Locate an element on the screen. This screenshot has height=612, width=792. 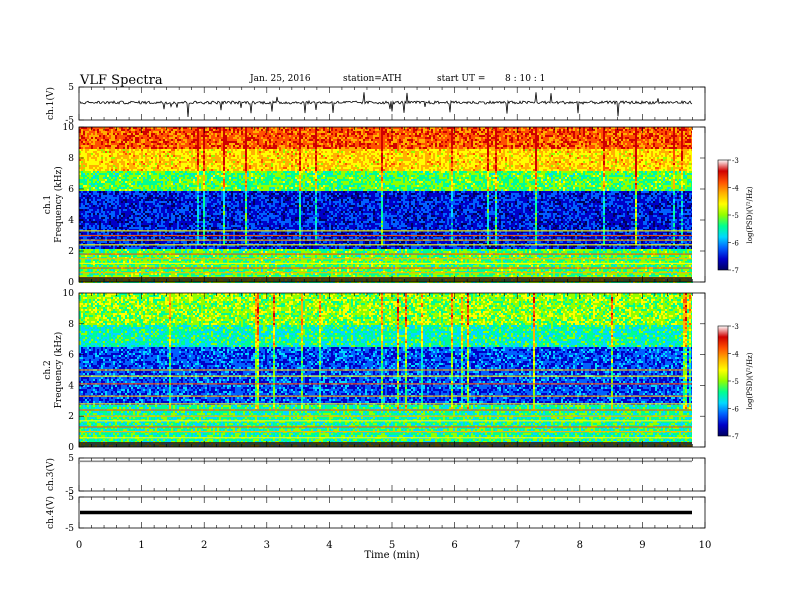
recording-date: Jan. 25, 2016 is located at coordinates (280, 79).